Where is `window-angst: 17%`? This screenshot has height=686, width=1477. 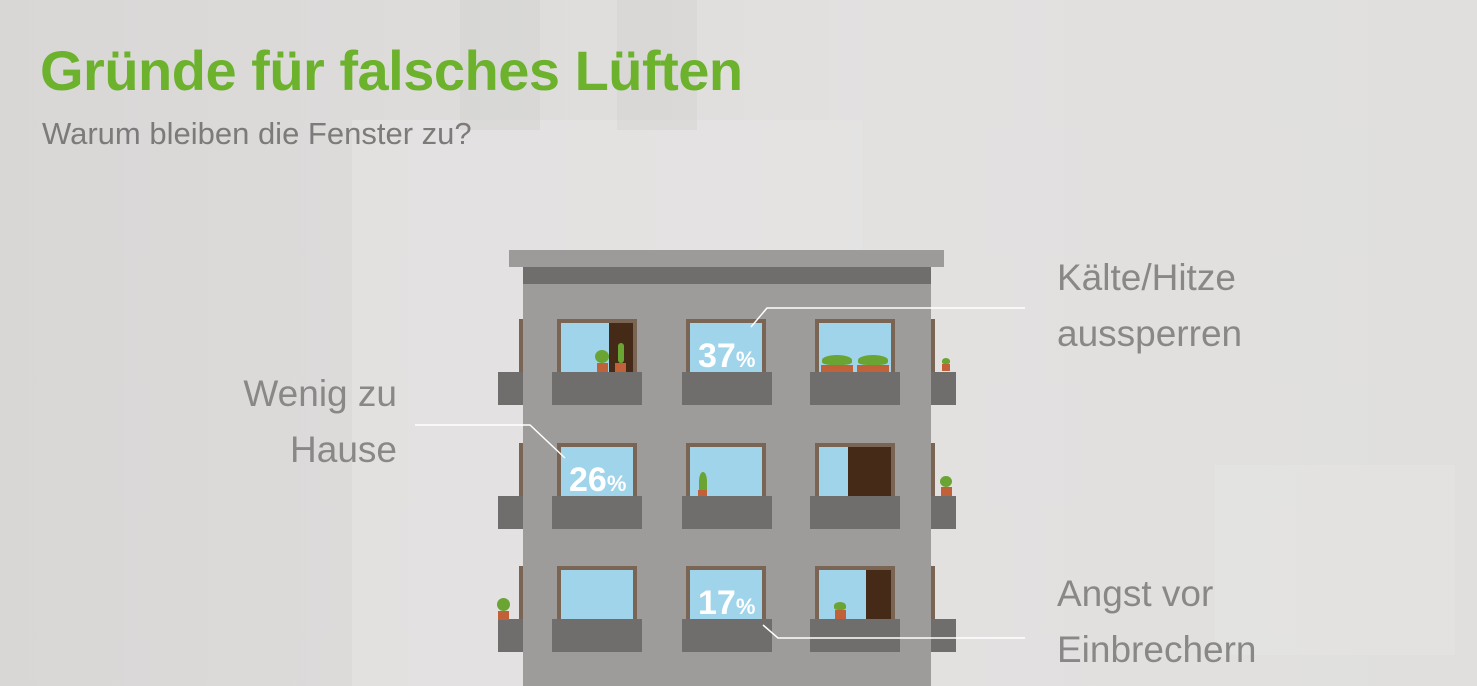
window-angst: 17% is located at coordinates (726, 592).